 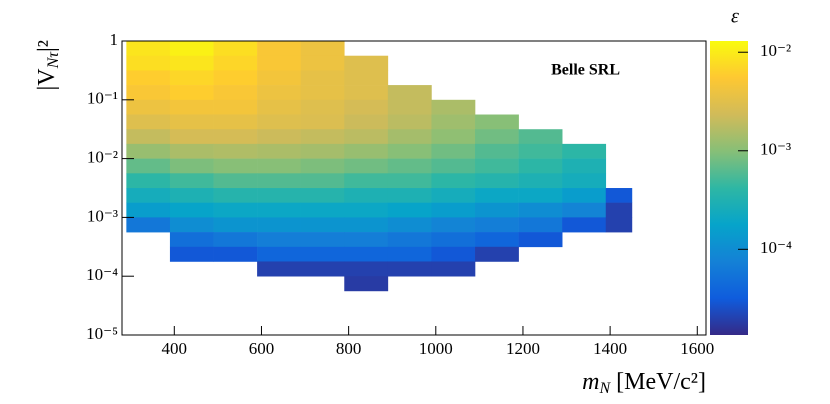 What do you see at coordinates (102, 215) in the screenshot?
I see `y-tick-label: 10⁻³` at bounding box center [102, 215].